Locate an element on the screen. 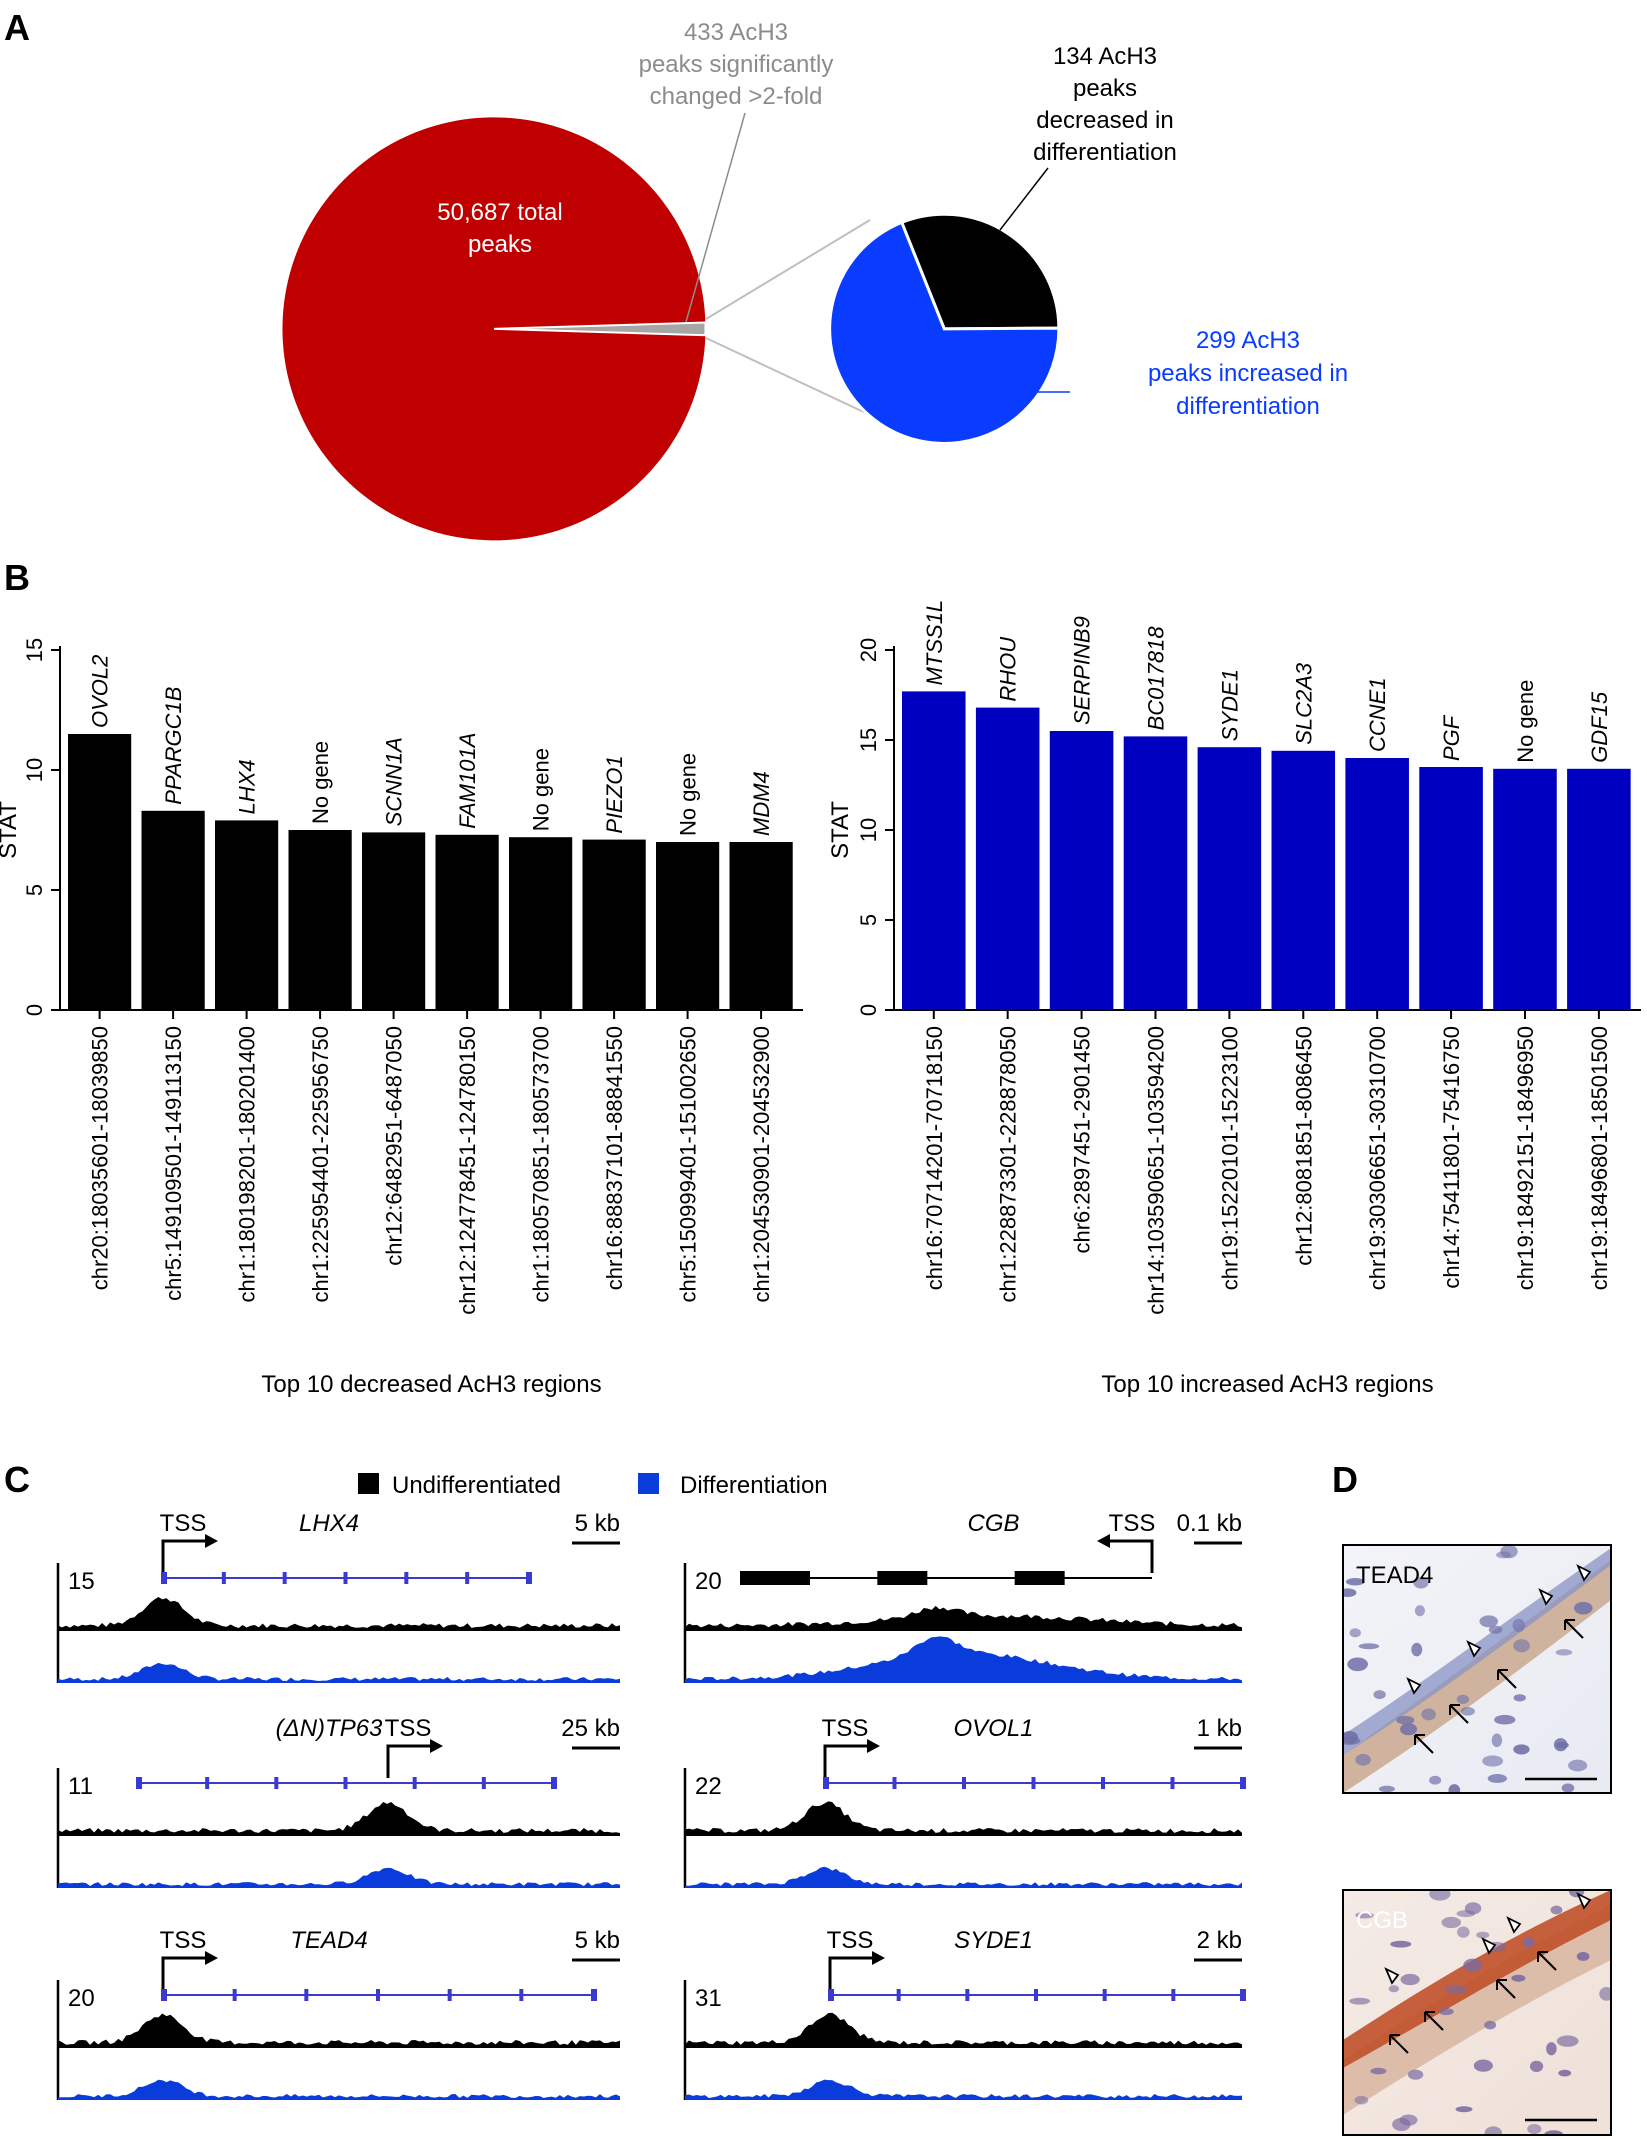 Image resolution: width=1647 pixels, height=2139 pixels. x-tick-label: chr16:88837101-88841550 is located at coordinates (614, 1158).